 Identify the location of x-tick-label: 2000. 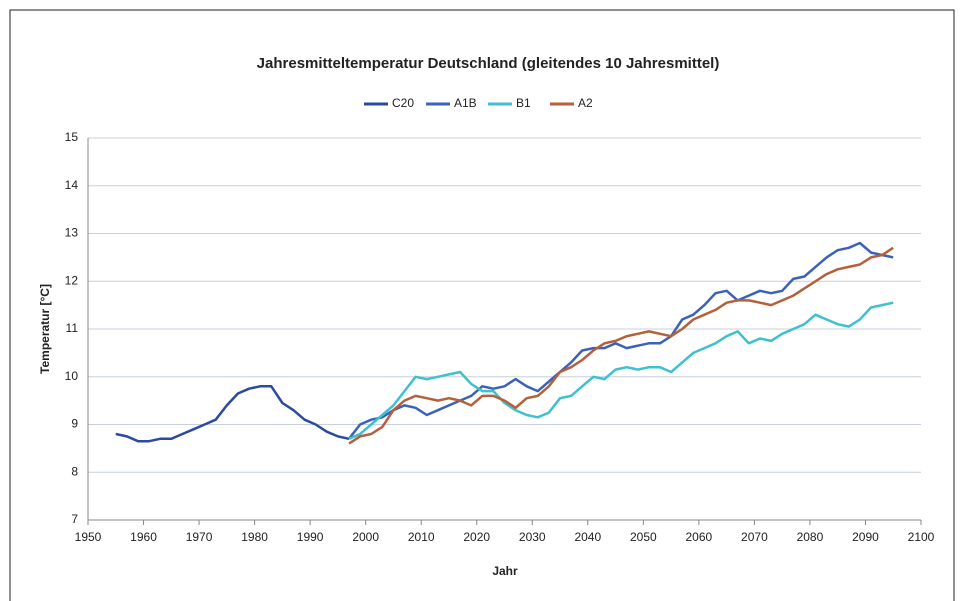
(365, 537).